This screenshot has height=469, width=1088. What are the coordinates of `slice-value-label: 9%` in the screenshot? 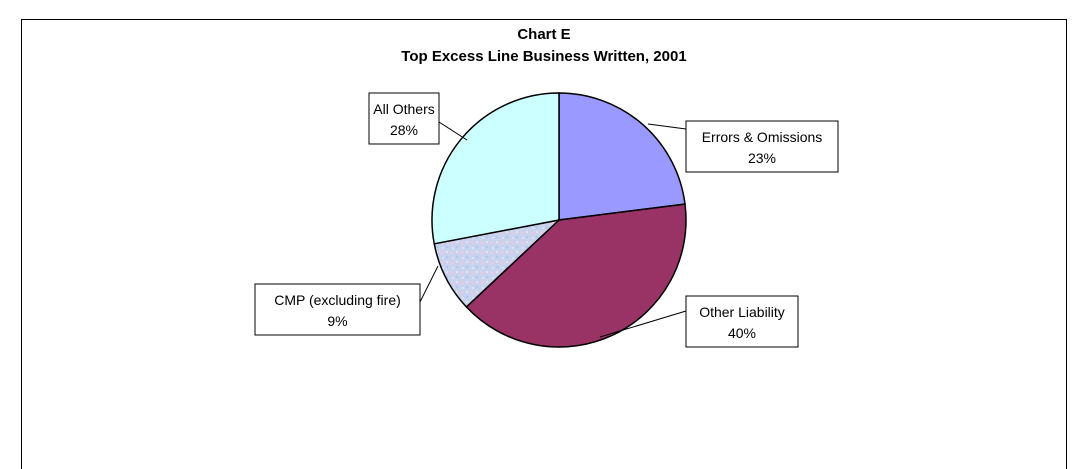 It's located at (337, 321).